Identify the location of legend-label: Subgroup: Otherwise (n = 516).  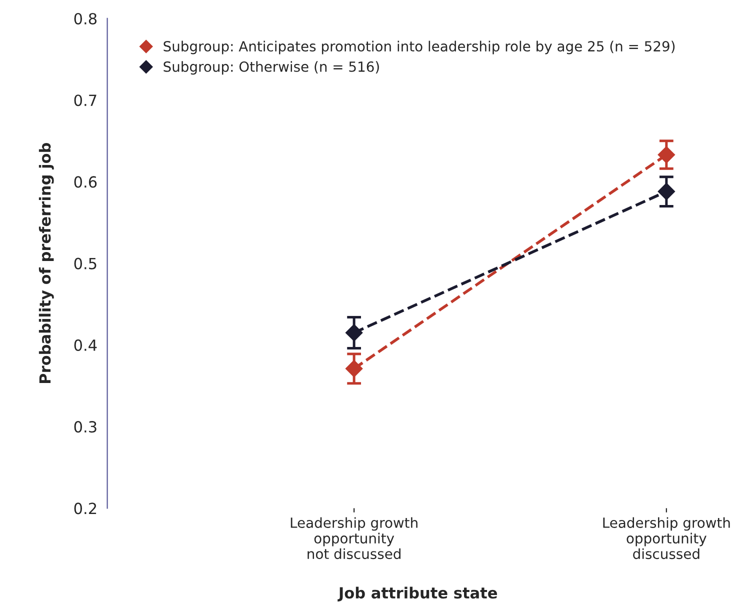
(271, 68).